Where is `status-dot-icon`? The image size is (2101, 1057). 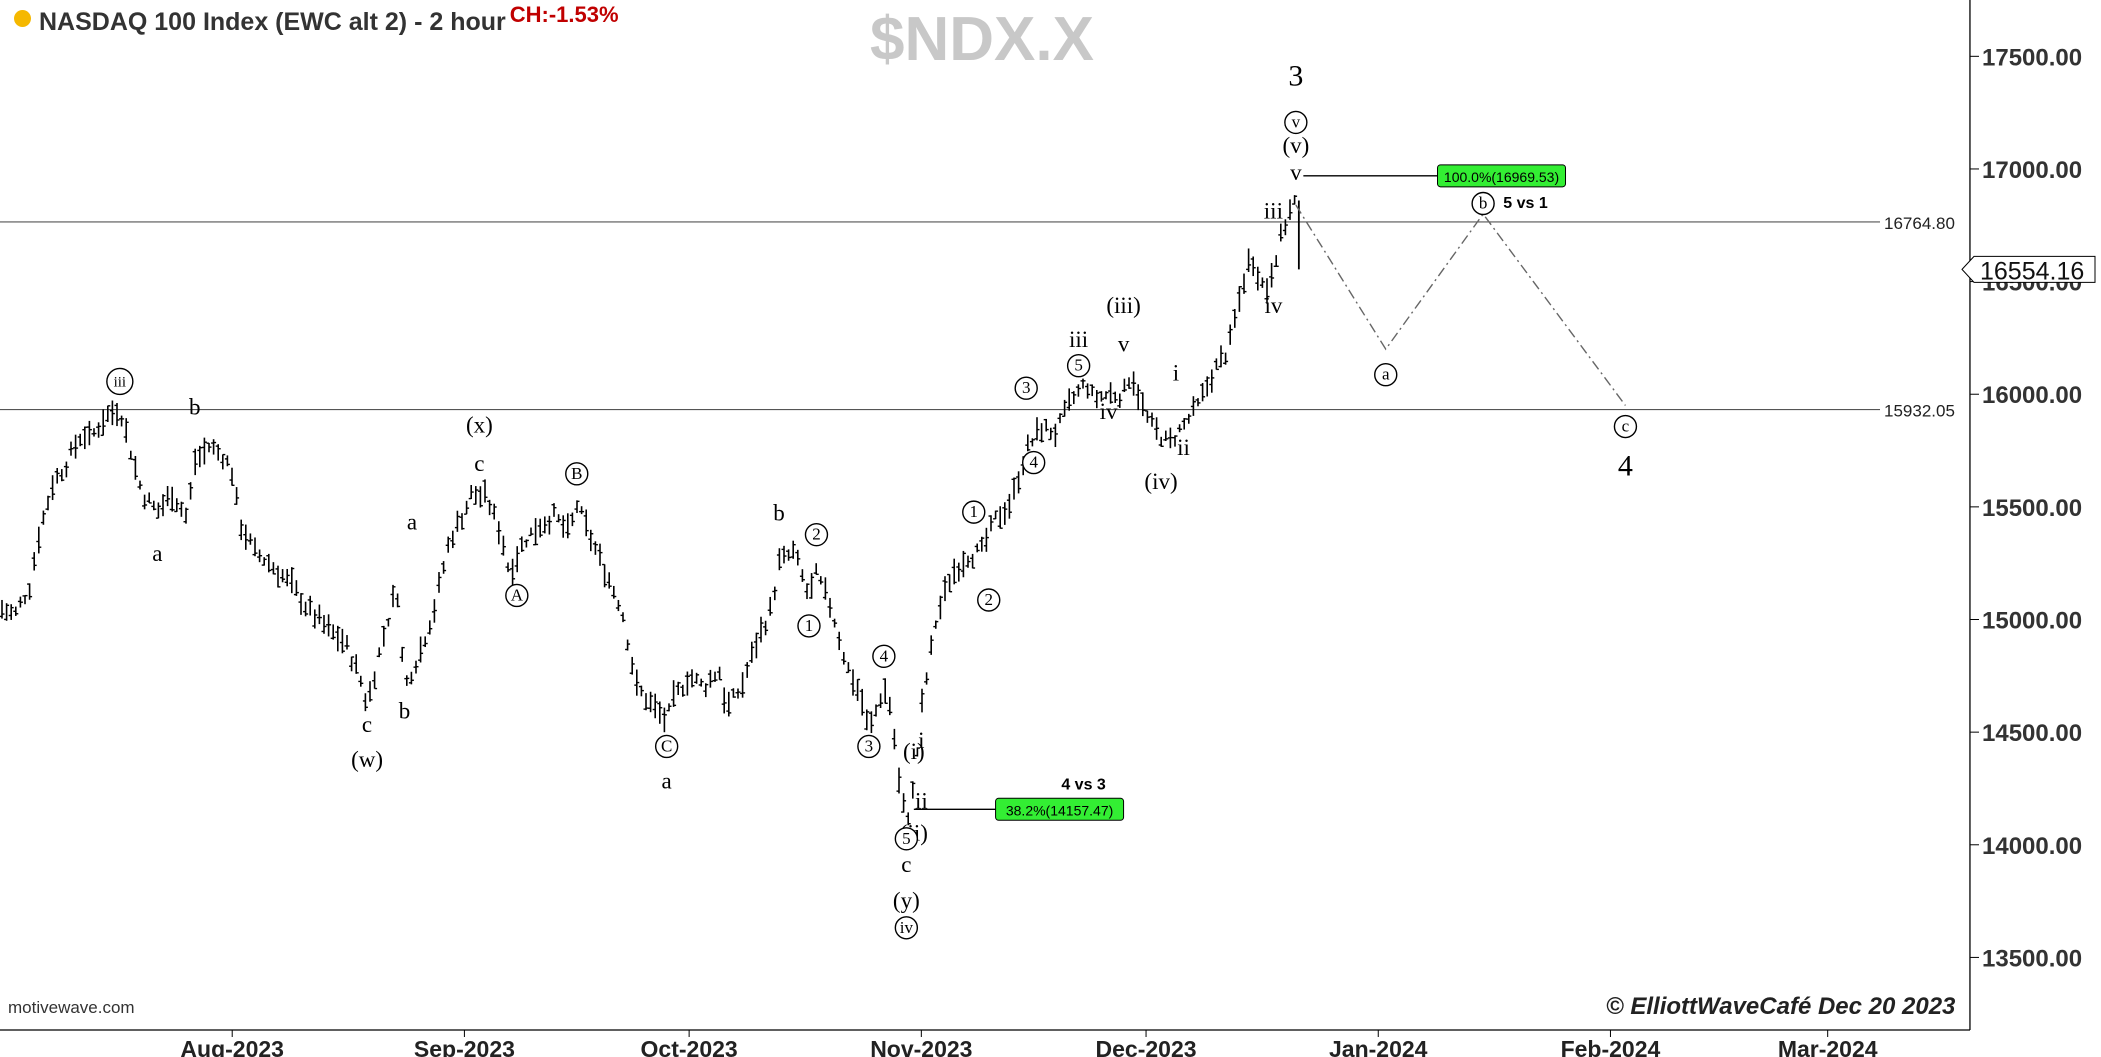
status-dot-icon is located at coordinates (22, 18).